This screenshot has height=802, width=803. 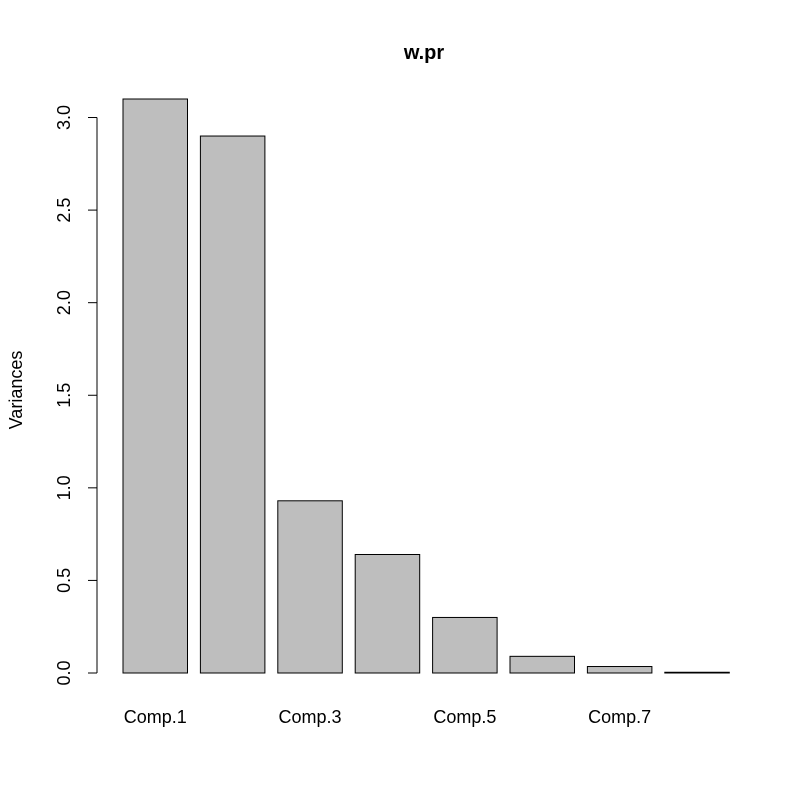 What do you see at coordinates (16, 390) in the screenshot?
I see `y-axis-label: Variances` at bounding box center [16, 390].